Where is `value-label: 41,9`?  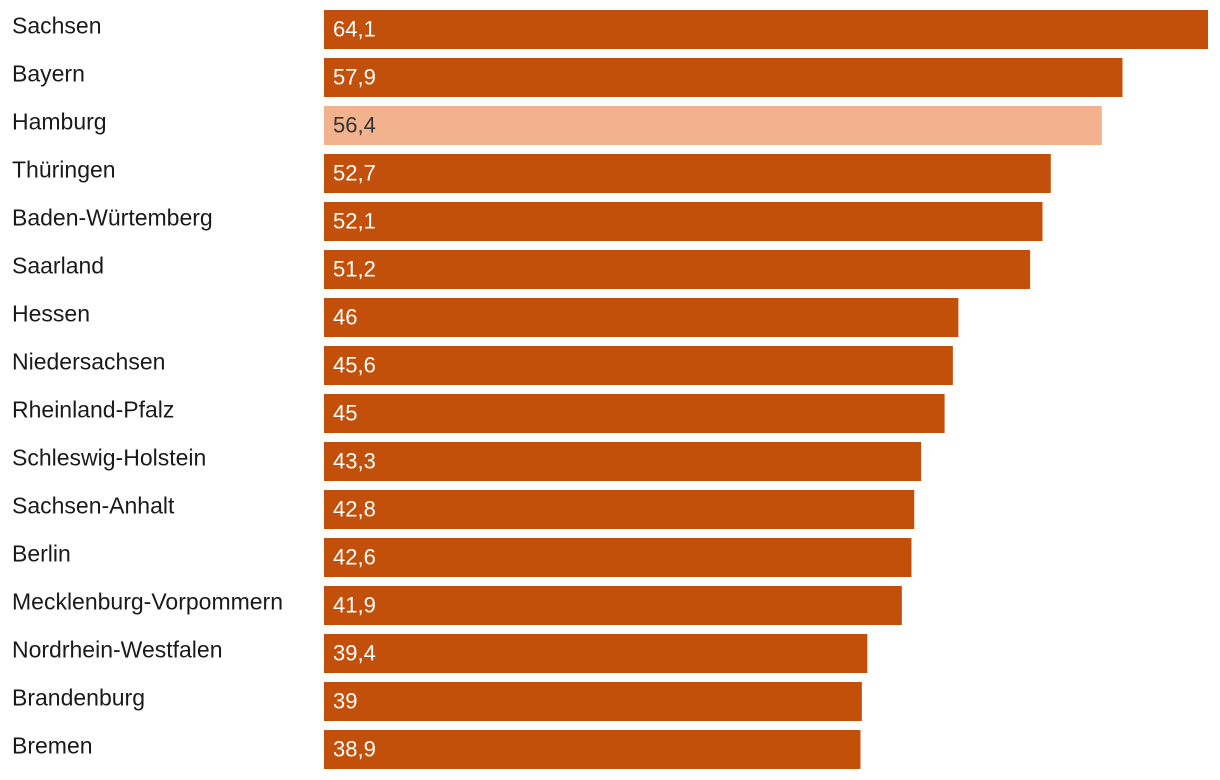
value-label: 41,9 is located at coordinates (354, 604).